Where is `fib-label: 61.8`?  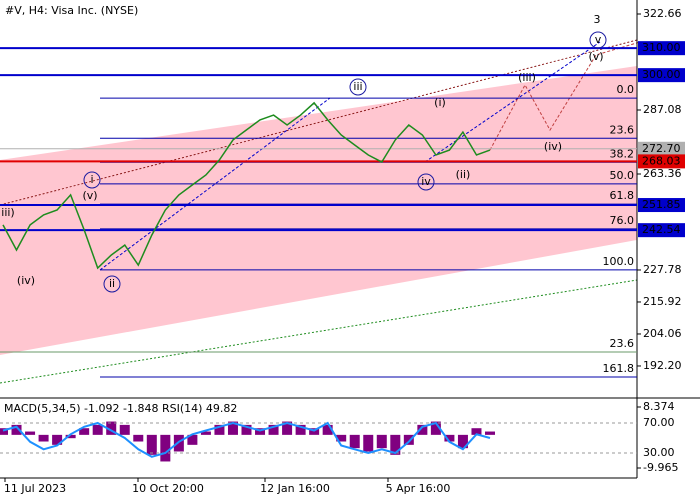 fib-label: 61.8 is located at coordinates (622, 195).